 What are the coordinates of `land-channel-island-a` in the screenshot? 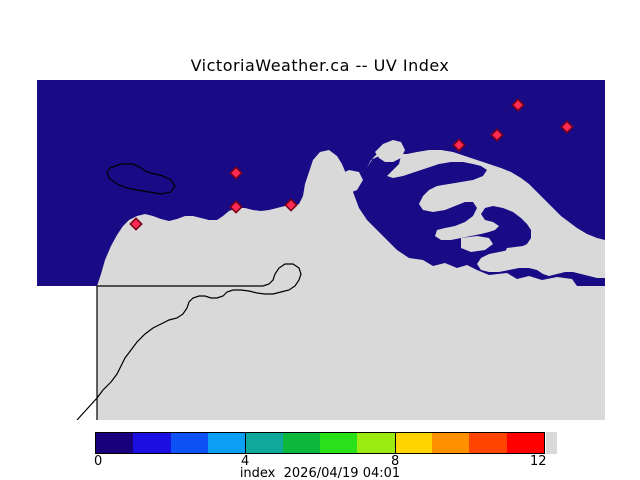 It's located at (477, 244).